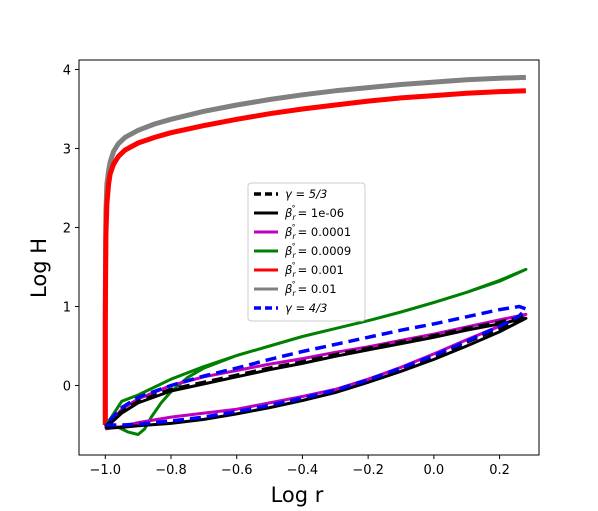 The width and height of the screenshot is (598, 511). Describe the element at coordinates (105, 470) in the screenshot. I see `x-tick-label: −1.0` at that location.